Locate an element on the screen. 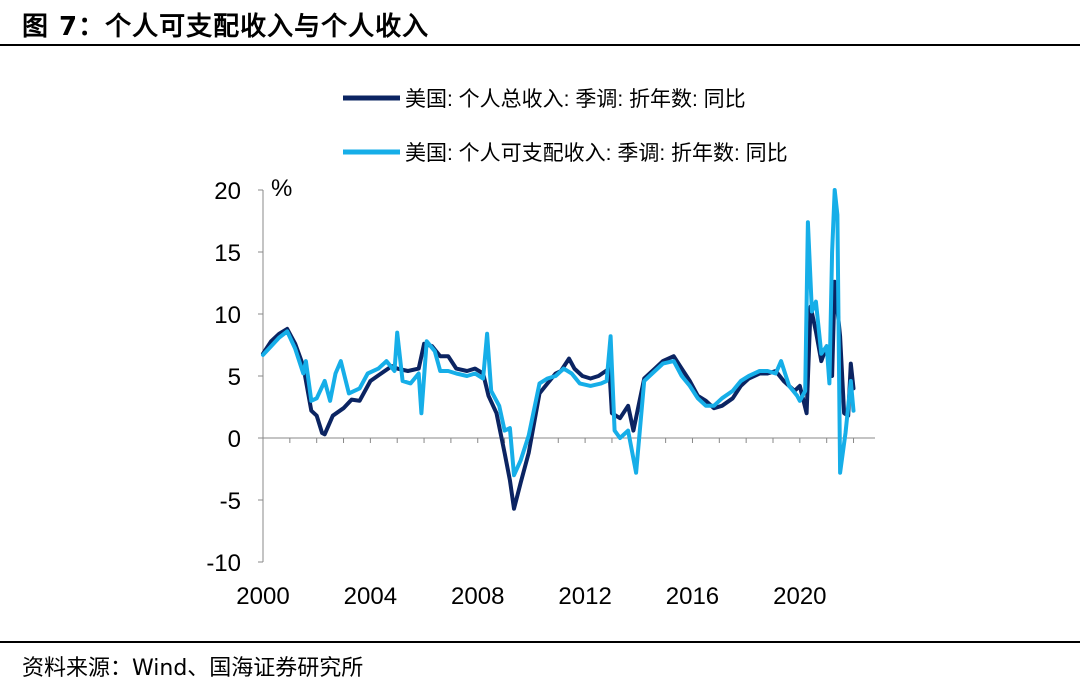  y-tick-label: 0 is located at coordinates (234, 439).